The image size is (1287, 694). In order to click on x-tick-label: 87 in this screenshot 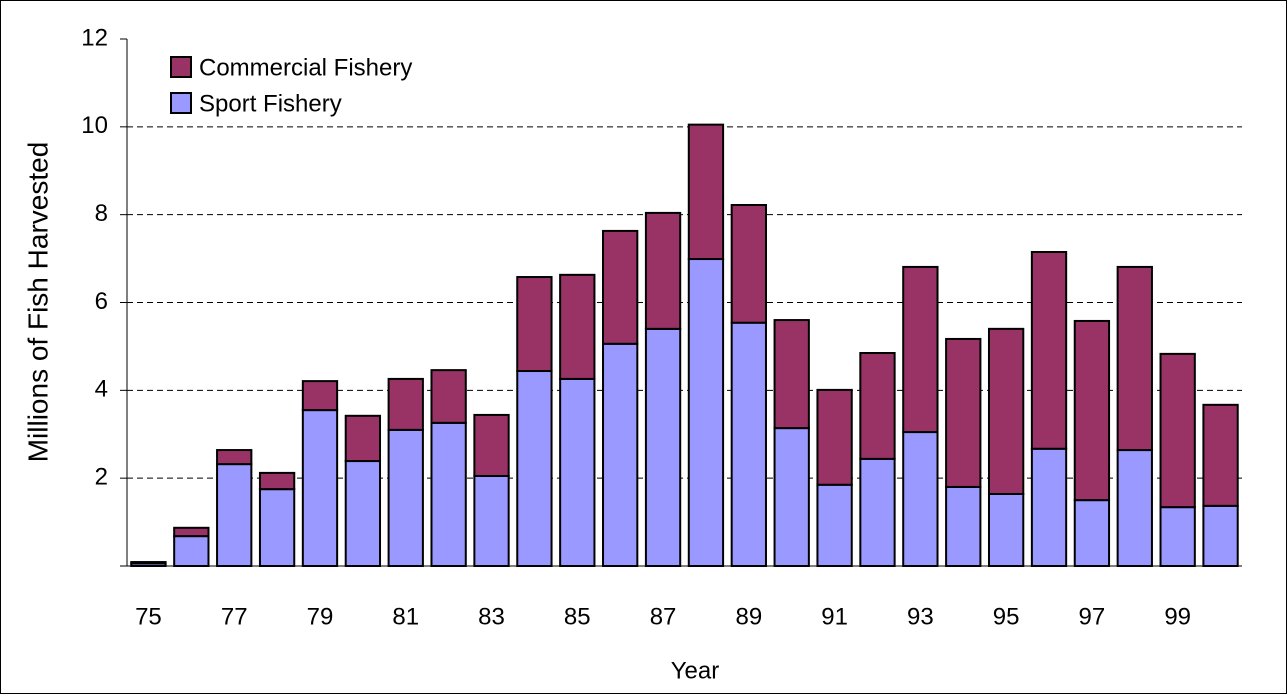, I will do `click(663, 616)`.